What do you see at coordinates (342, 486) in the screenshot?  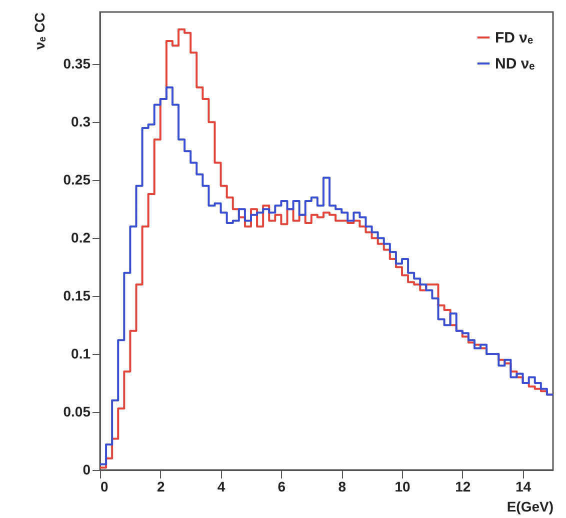 I see `x-tick-label: 8` at bounding box center [342, 486].